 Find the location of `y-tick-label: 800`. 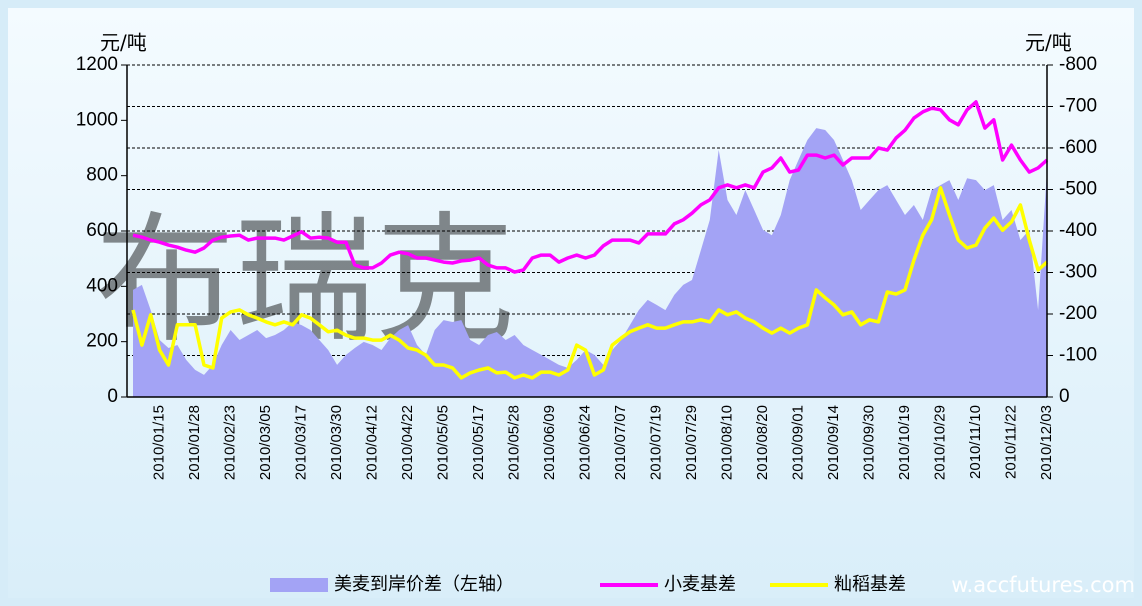

y-tick-label: 800 is located at coordinates (102, 175).